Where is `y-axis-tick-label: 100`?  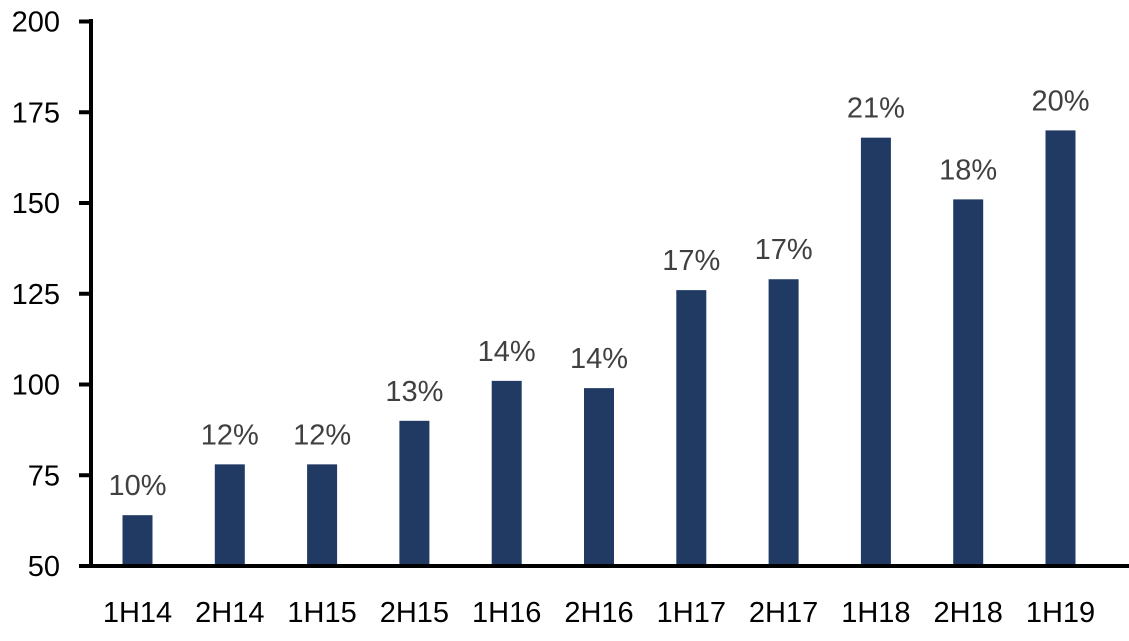
y-axis-tick-label: 100 is located at coordinates (36, 386).